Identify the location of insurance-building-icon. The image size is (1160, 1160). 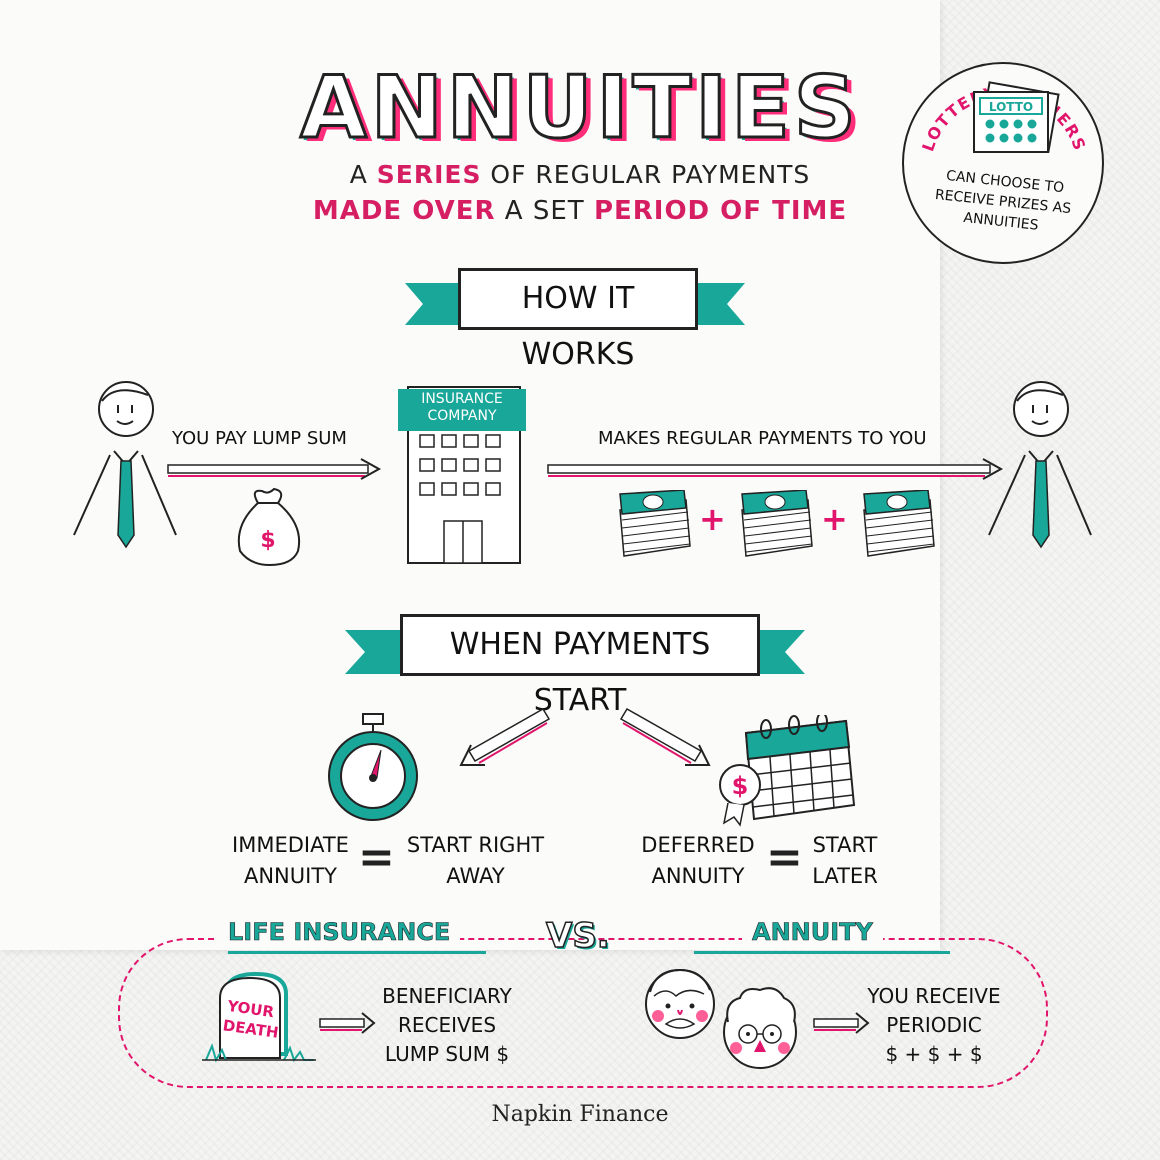
(462, 475).